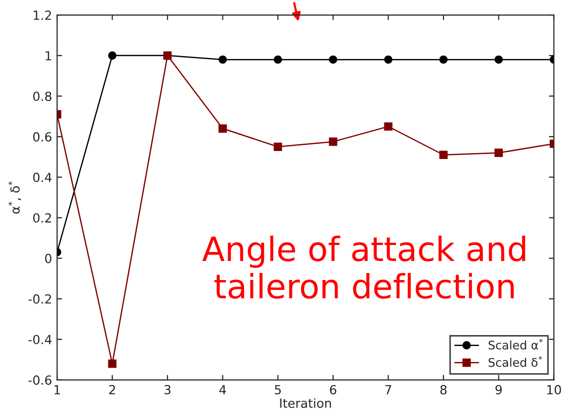  Describe the element at coordinates (48, 259) in the screenshot. I see `y-tick-label: 0` at that location.